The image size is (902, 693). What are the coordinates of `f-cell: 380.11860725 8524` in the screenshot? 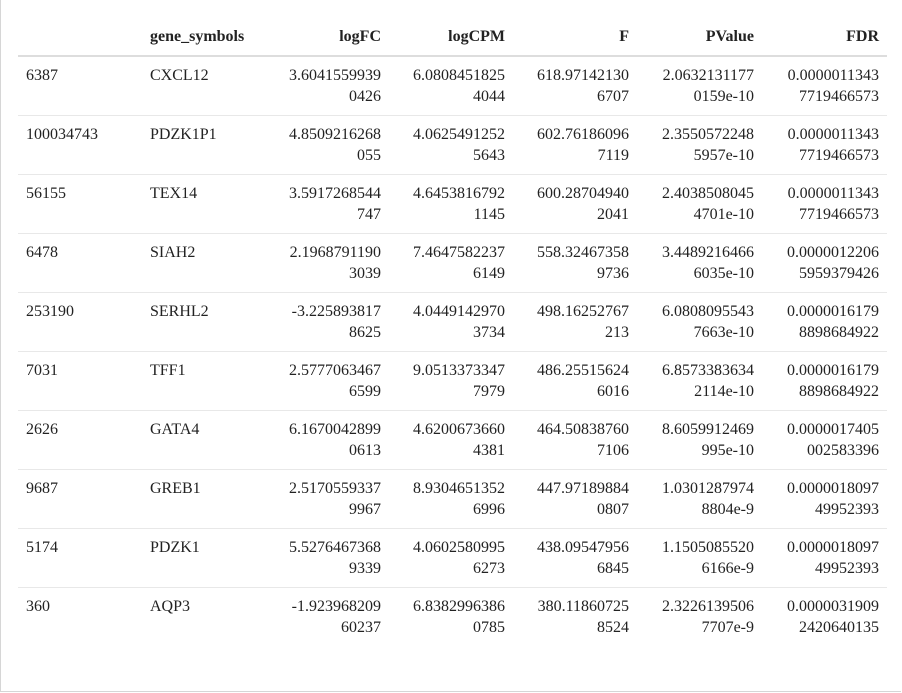 It's located at (575, 616).